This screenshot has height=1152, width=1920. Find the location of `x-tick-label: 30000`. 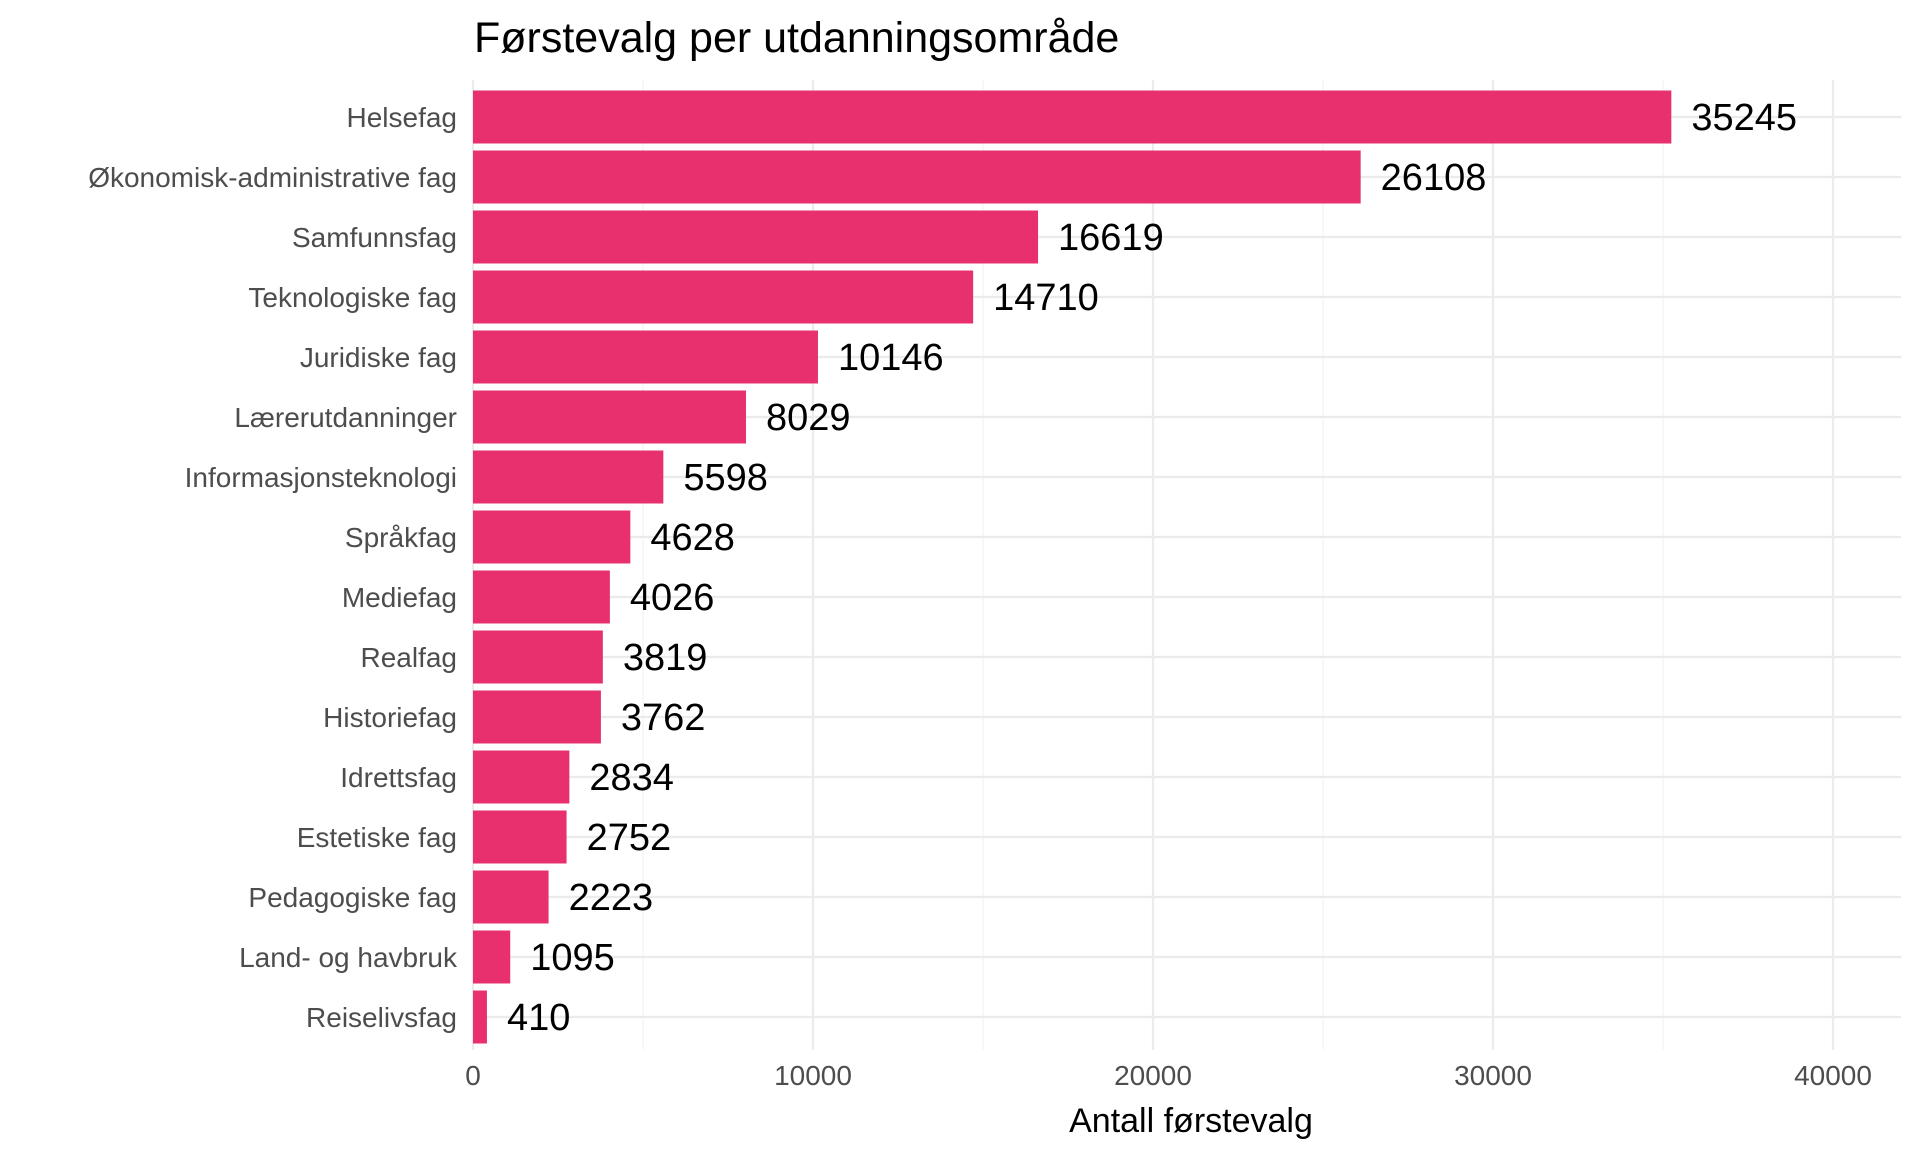

x-tick-label: 30000 is located at coordinates (1493, 1075).